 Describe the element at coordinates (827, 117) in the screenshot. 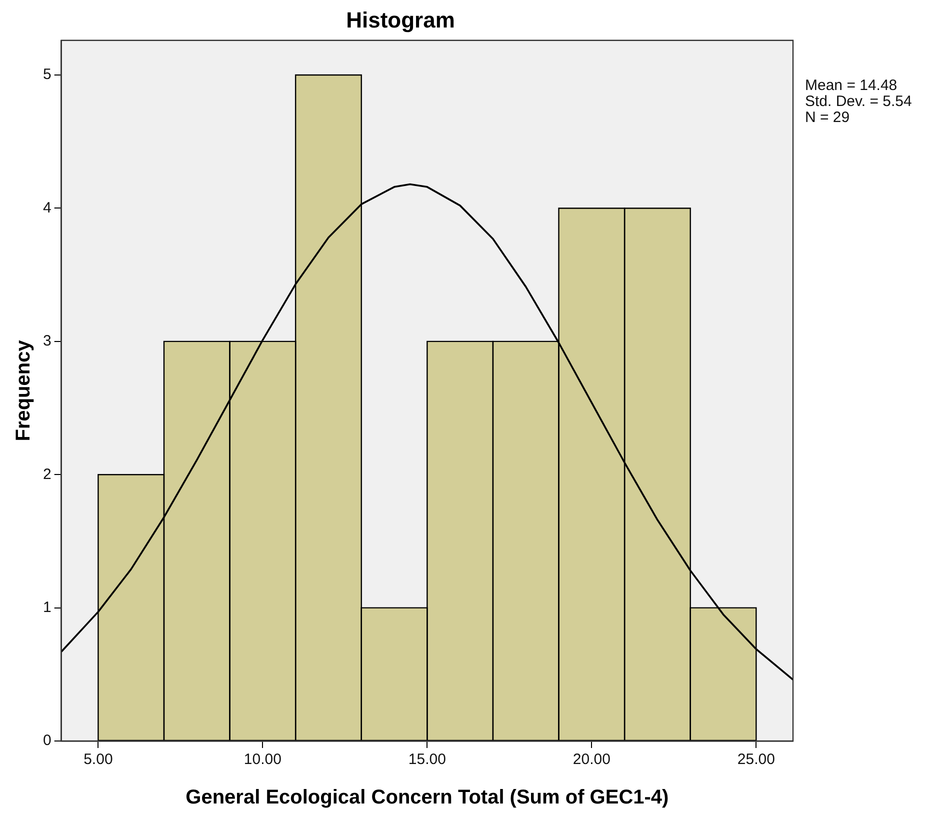

I see `text: N = 29` at that location.